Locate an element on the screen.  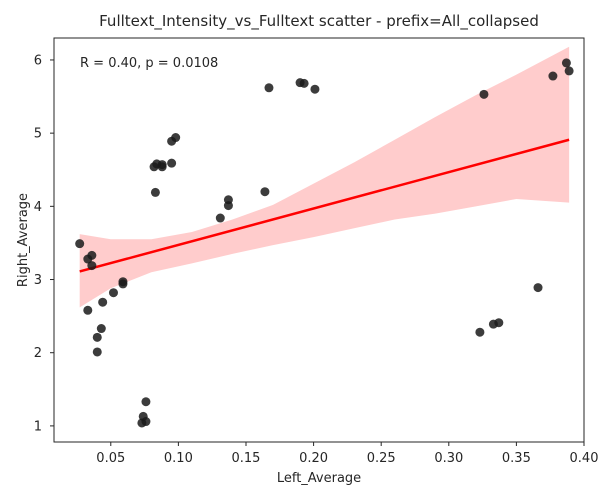
y-axis-label: Right_Average is located at coordinates (23, 240).